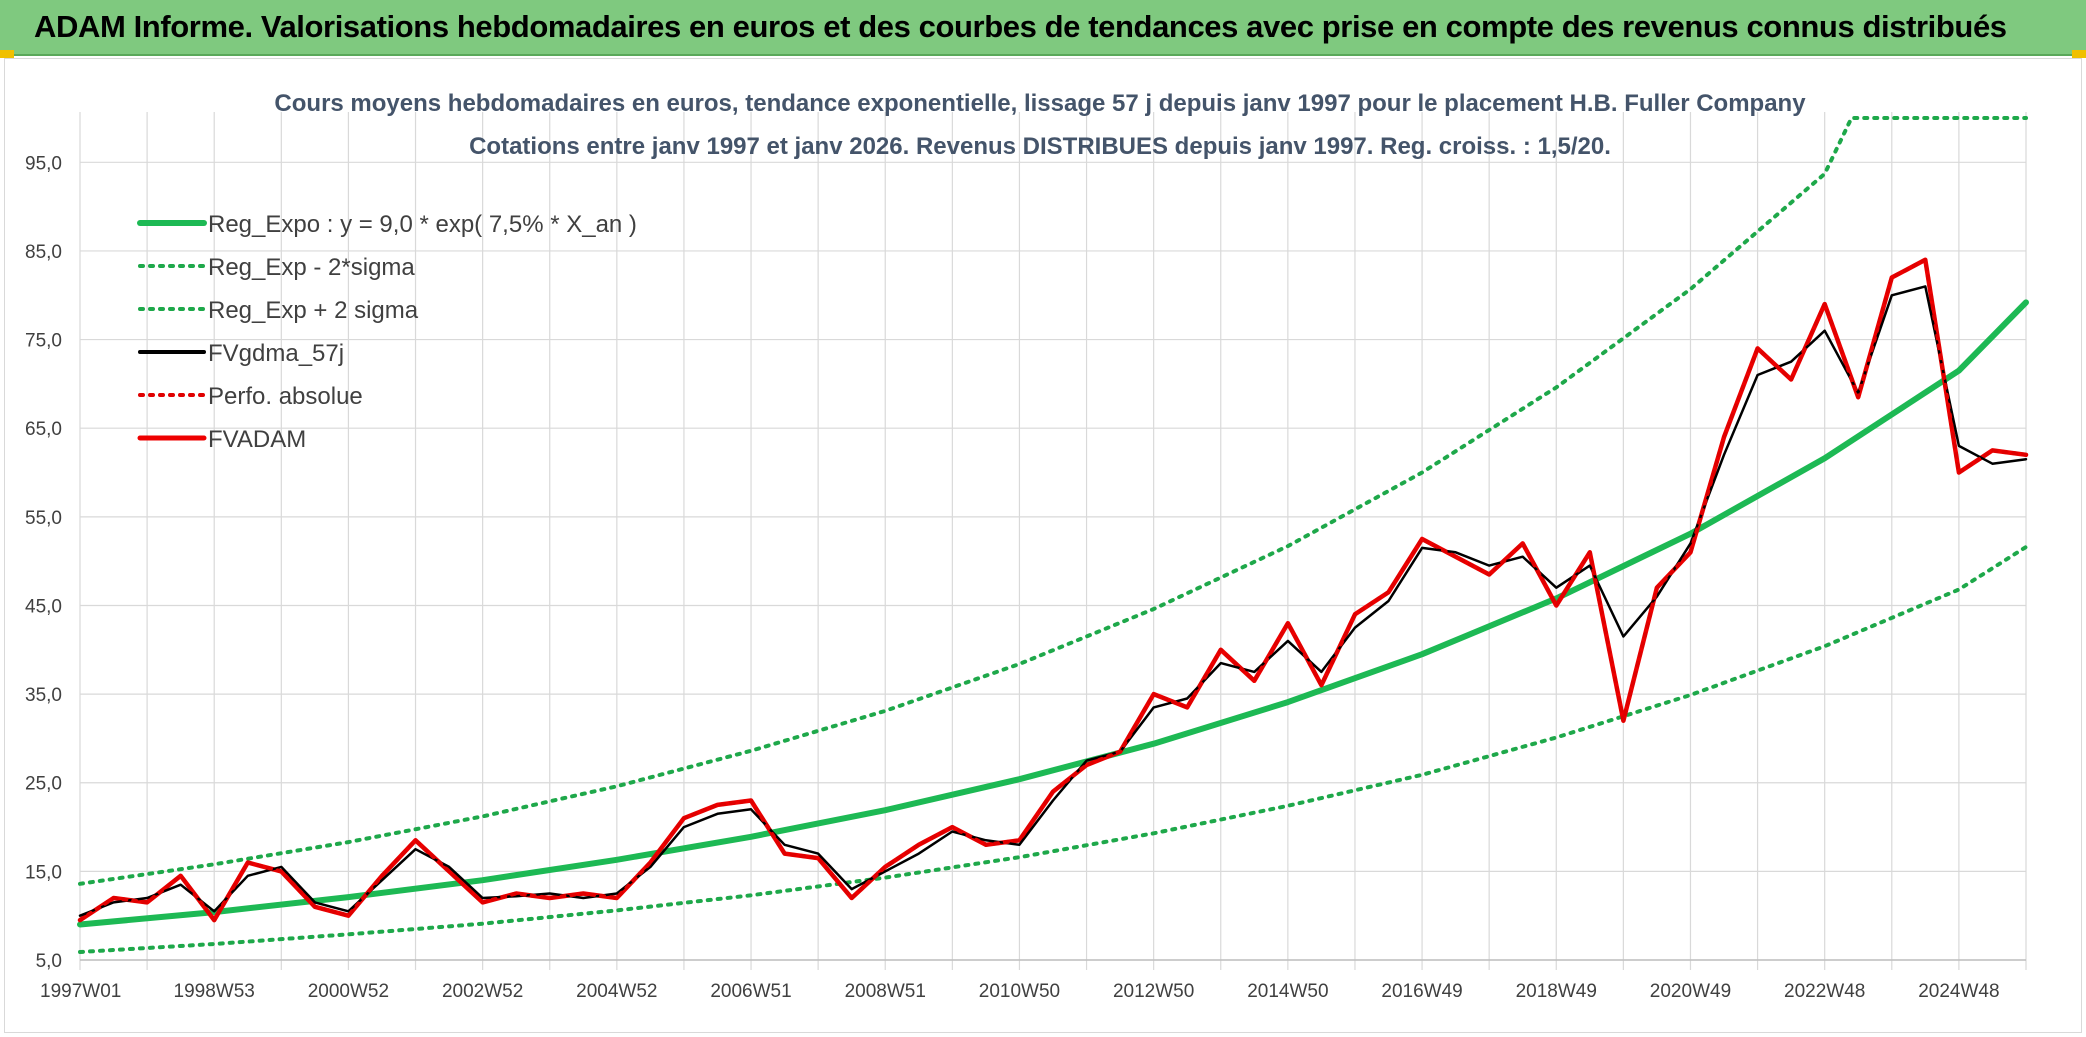 This screenshot has width=2086, height=1037. Describe the element at coordinates (1287, 991) in the screenshot. I see `x-tick-label: 2014W50` at that location.